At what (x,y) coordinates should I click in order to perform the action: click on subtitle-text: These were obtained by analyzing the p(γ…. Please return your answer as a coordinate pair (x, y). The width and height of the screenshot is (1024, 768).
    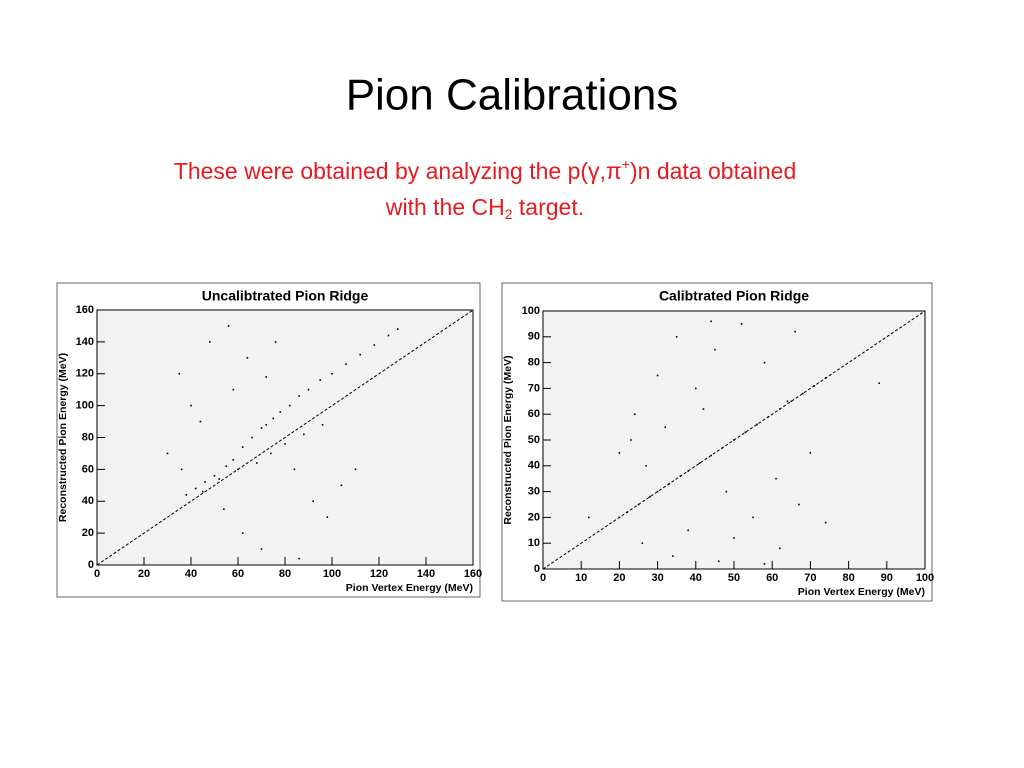
    Looking at the image, I should click on (398, 171).